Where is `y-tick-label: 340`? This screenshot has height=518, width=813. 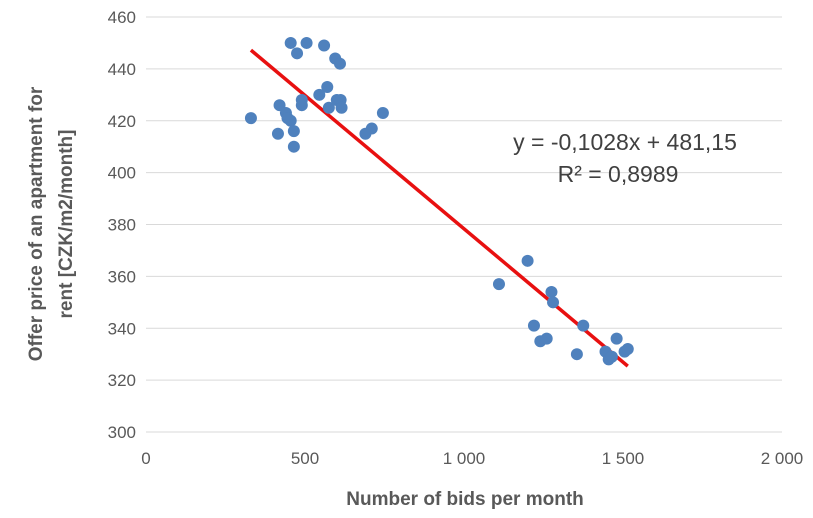 y-tick-label: 340 is located at coordinates (122, 328).